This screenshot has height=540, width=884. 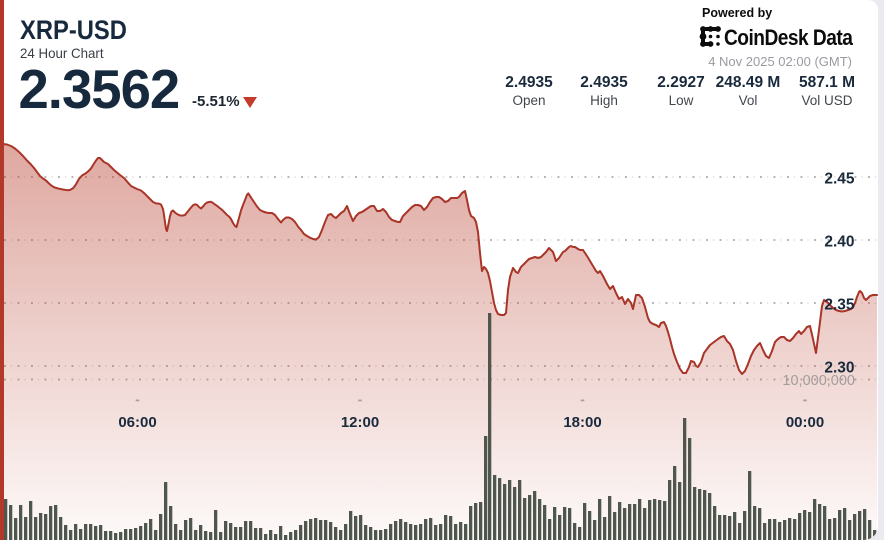 I want to click on svg-text: 2.40, so click(x=839, y=242).